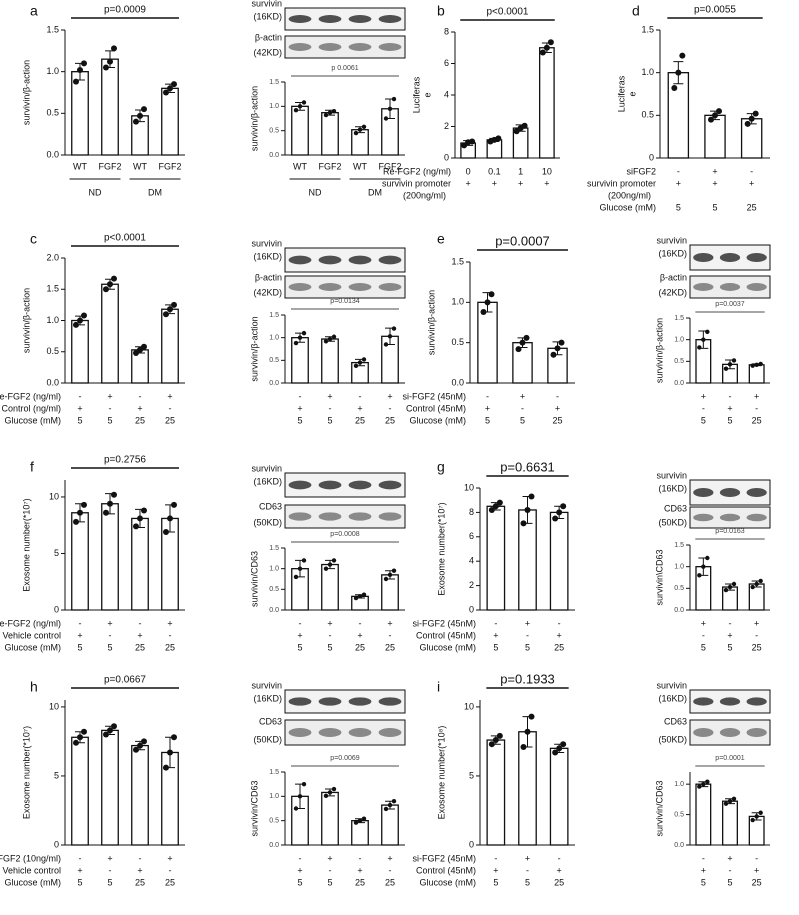  I want to click on annotation: p 0.0061, so click(344, 68).